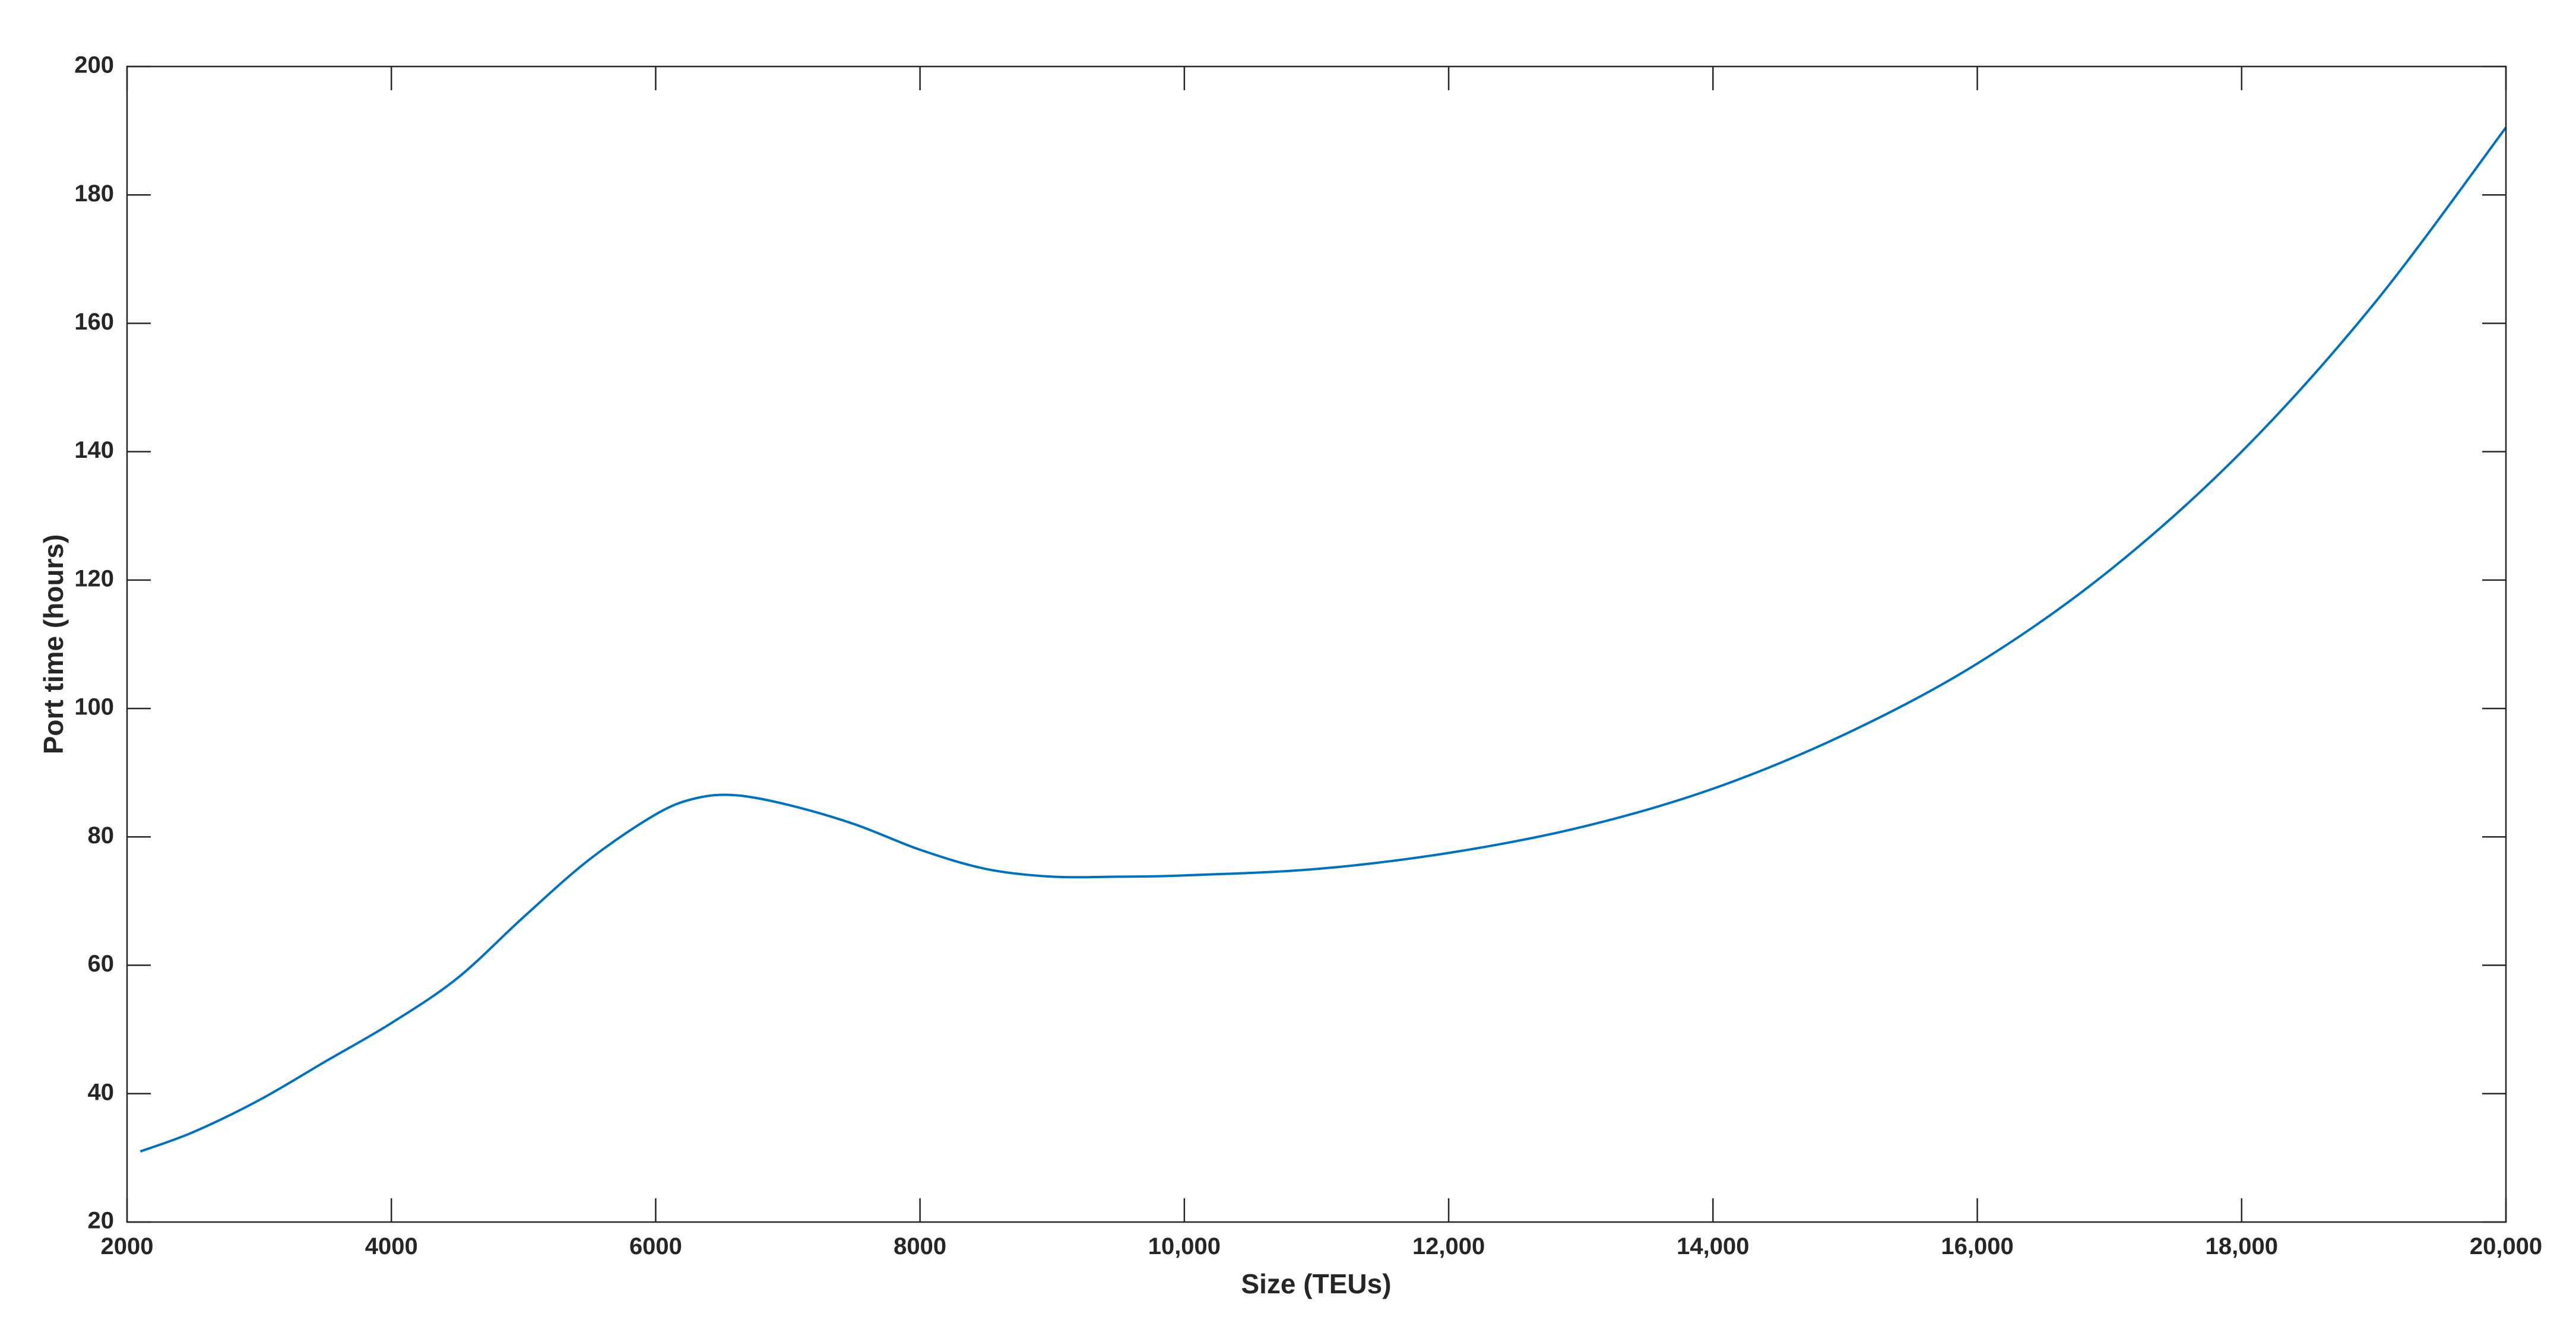 The image size is (2576, 1323). I want to click on x-tick-label: 14,000, so click(1713, 1246).